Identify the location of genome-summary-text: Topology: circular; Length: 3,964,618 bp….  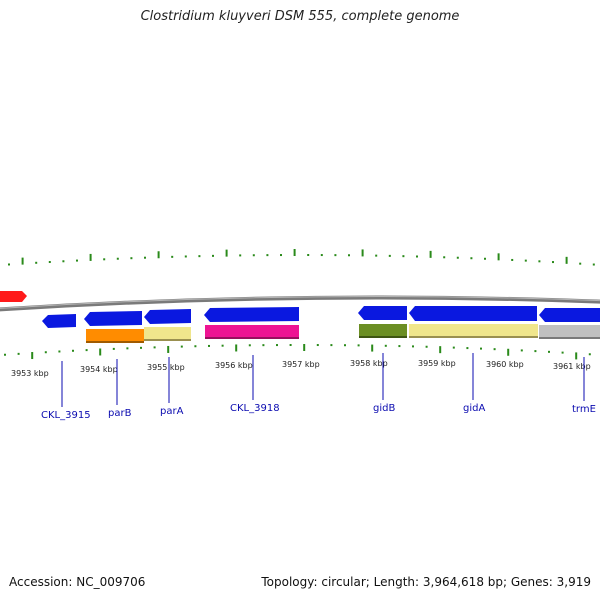
(426, 582).